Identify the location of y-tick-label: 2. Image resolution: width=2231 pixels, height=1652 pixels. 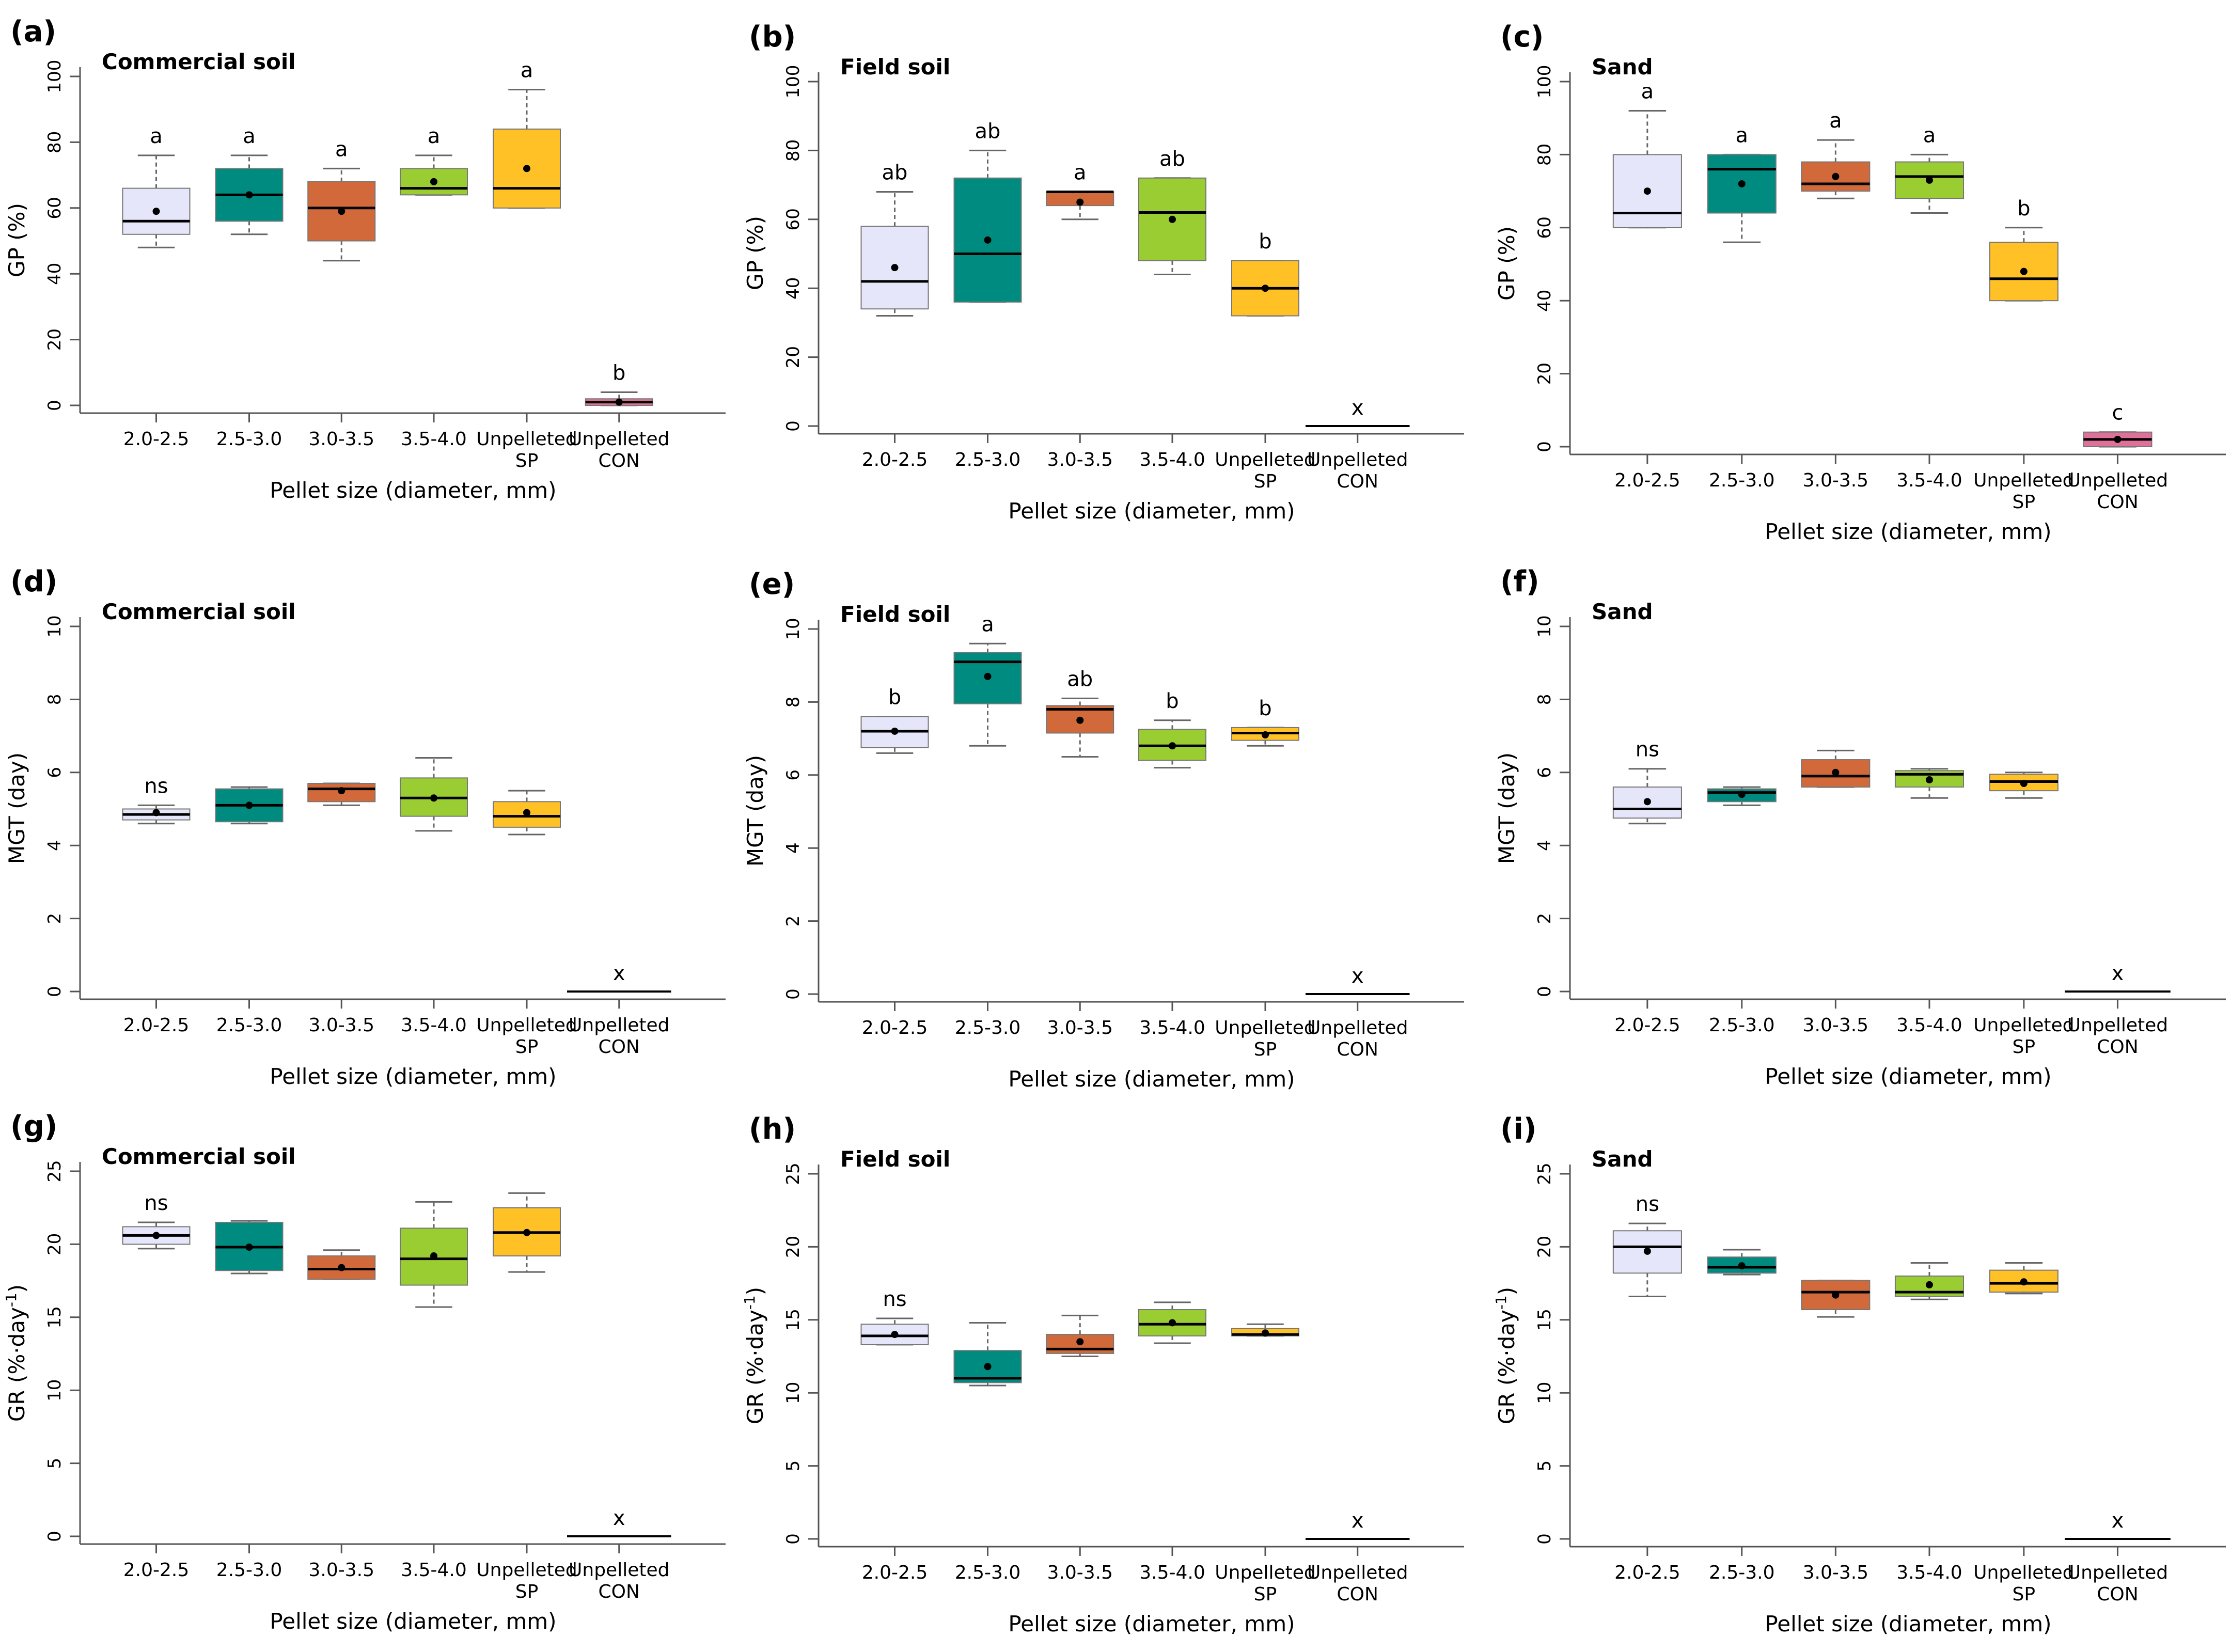
(1544, 918).